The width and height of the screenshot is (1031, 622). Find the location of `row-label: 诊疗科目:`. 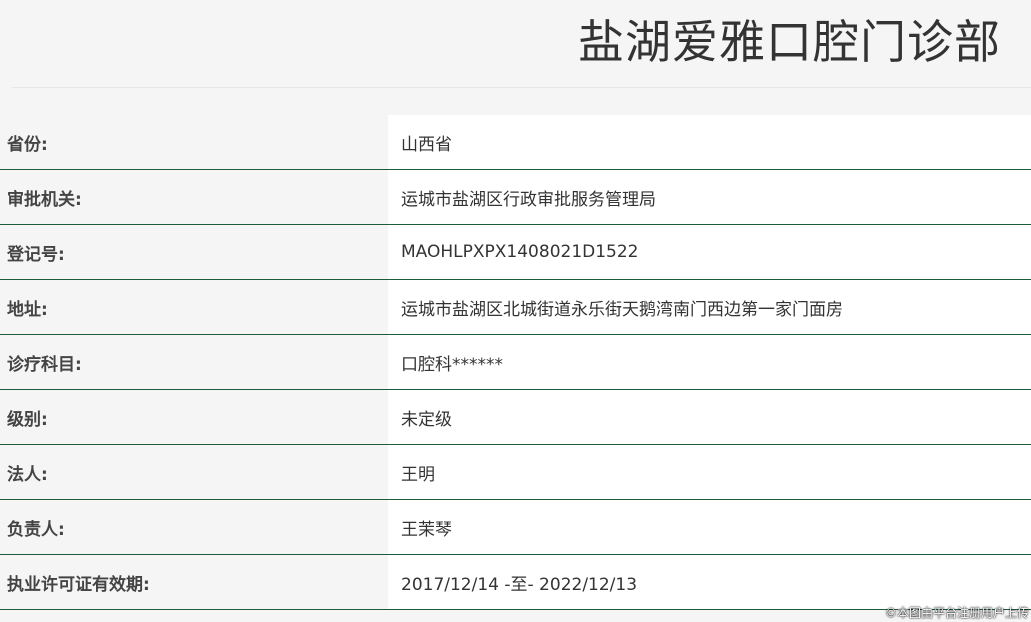

row-label: 诊疗科目: is located at coordinates (194, 362).